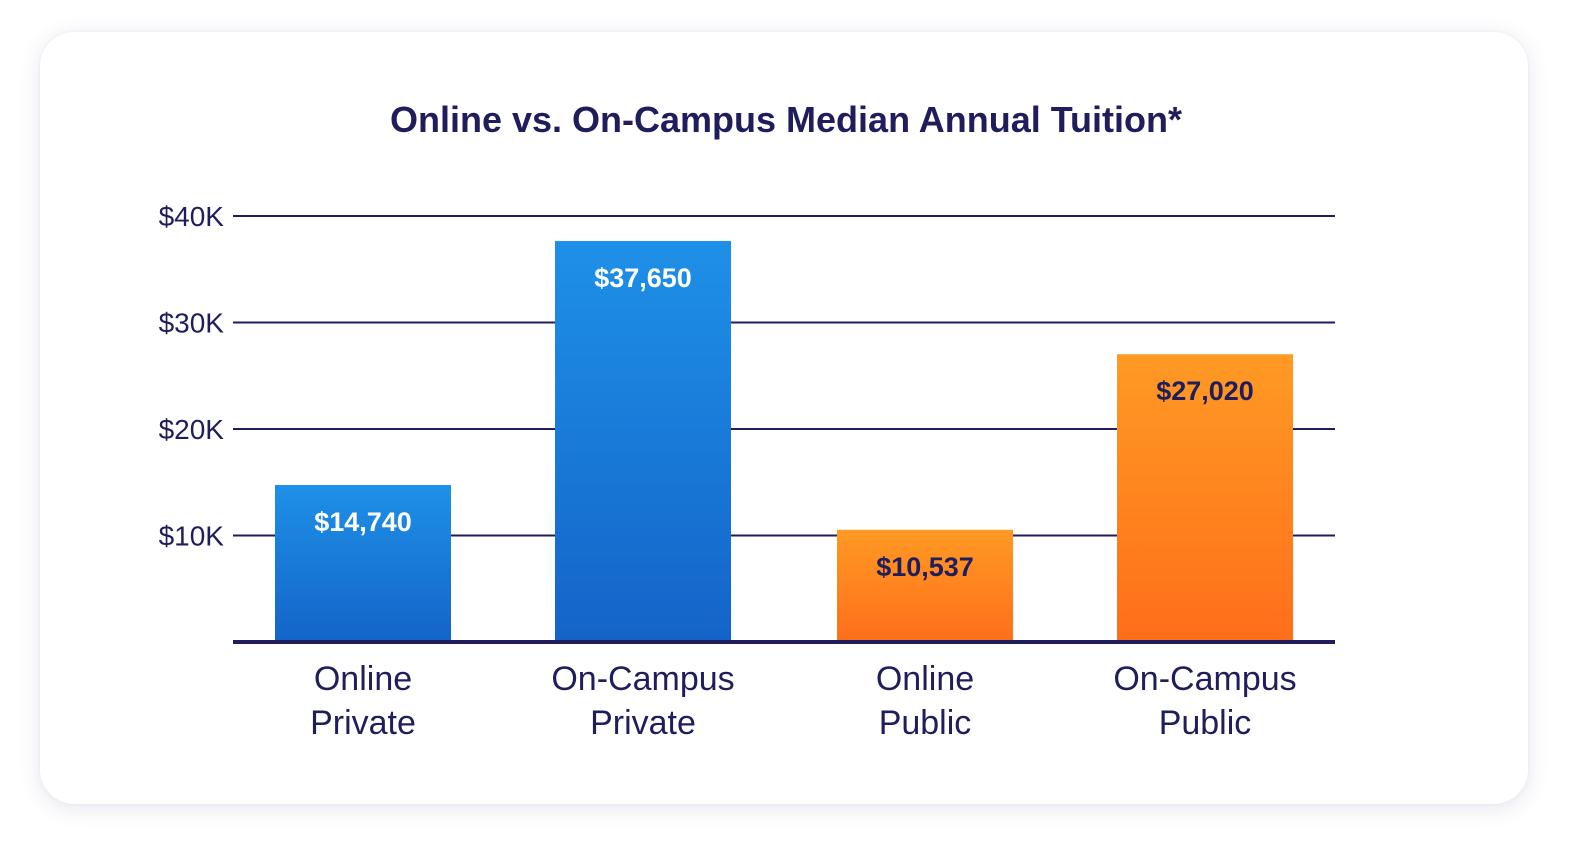  What do you see at coordinates (192, 216) in the screenshot?
I see `y-tick-label: $40K` at bounding box center [192, 216].